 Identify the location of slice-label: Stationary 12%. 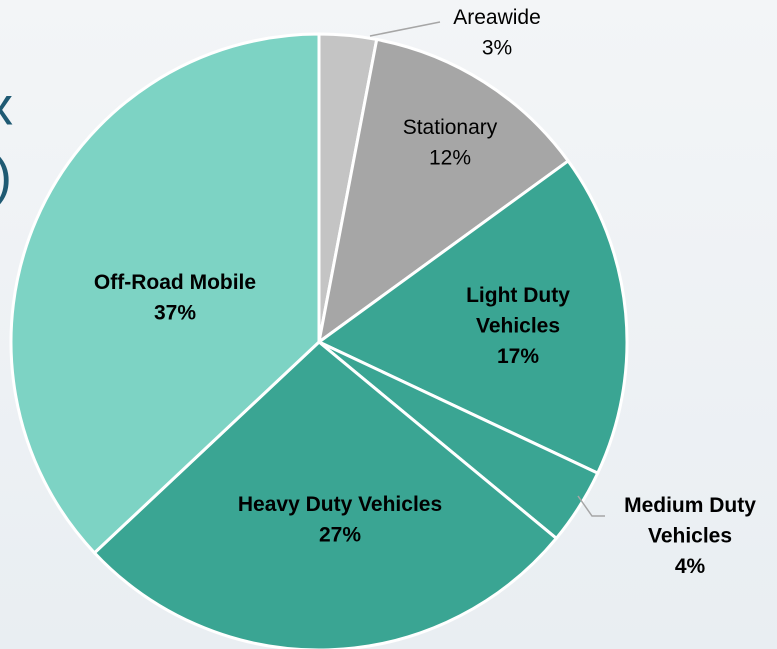
(450, 143).